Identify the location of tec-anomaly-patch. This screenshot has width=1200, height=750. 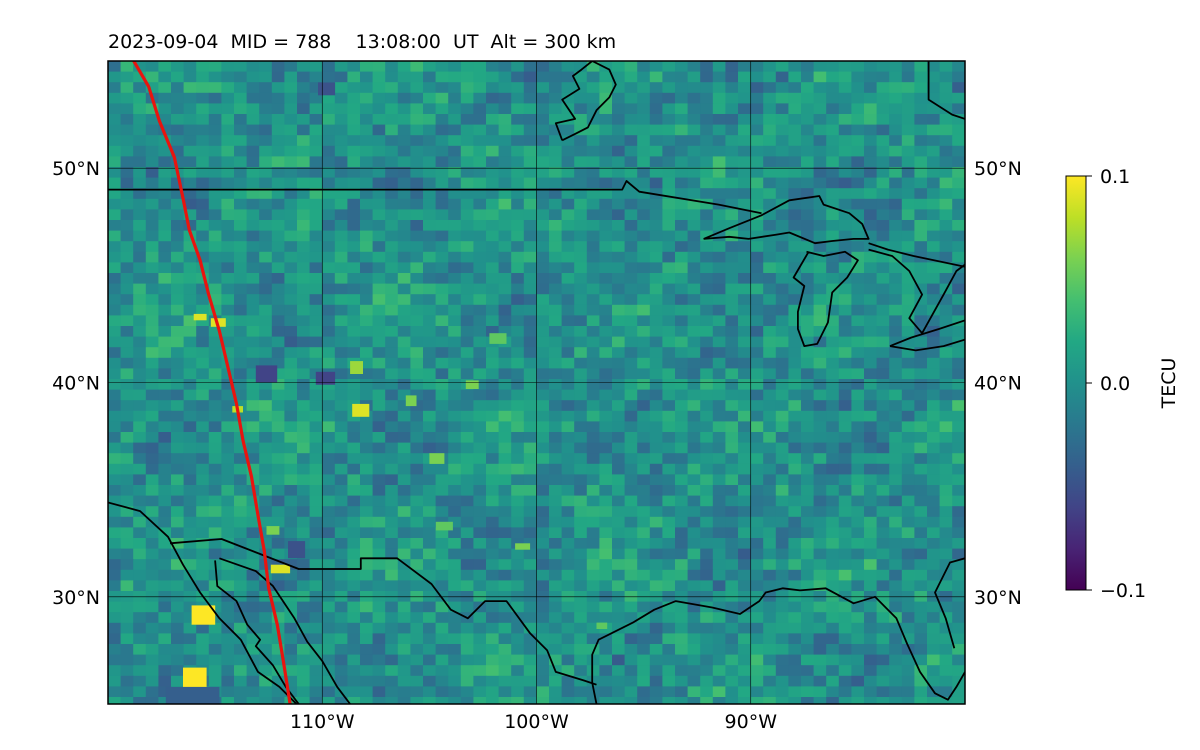
(192, 695).